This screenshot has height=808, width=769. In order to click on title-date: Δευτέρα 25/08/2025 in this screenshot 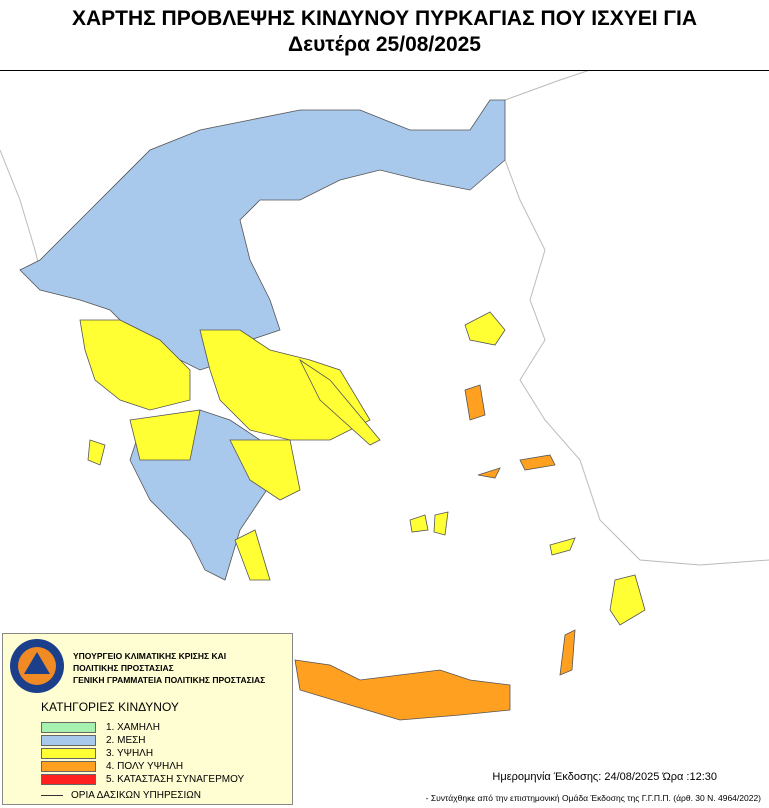, I will do `click(384, 44)`.